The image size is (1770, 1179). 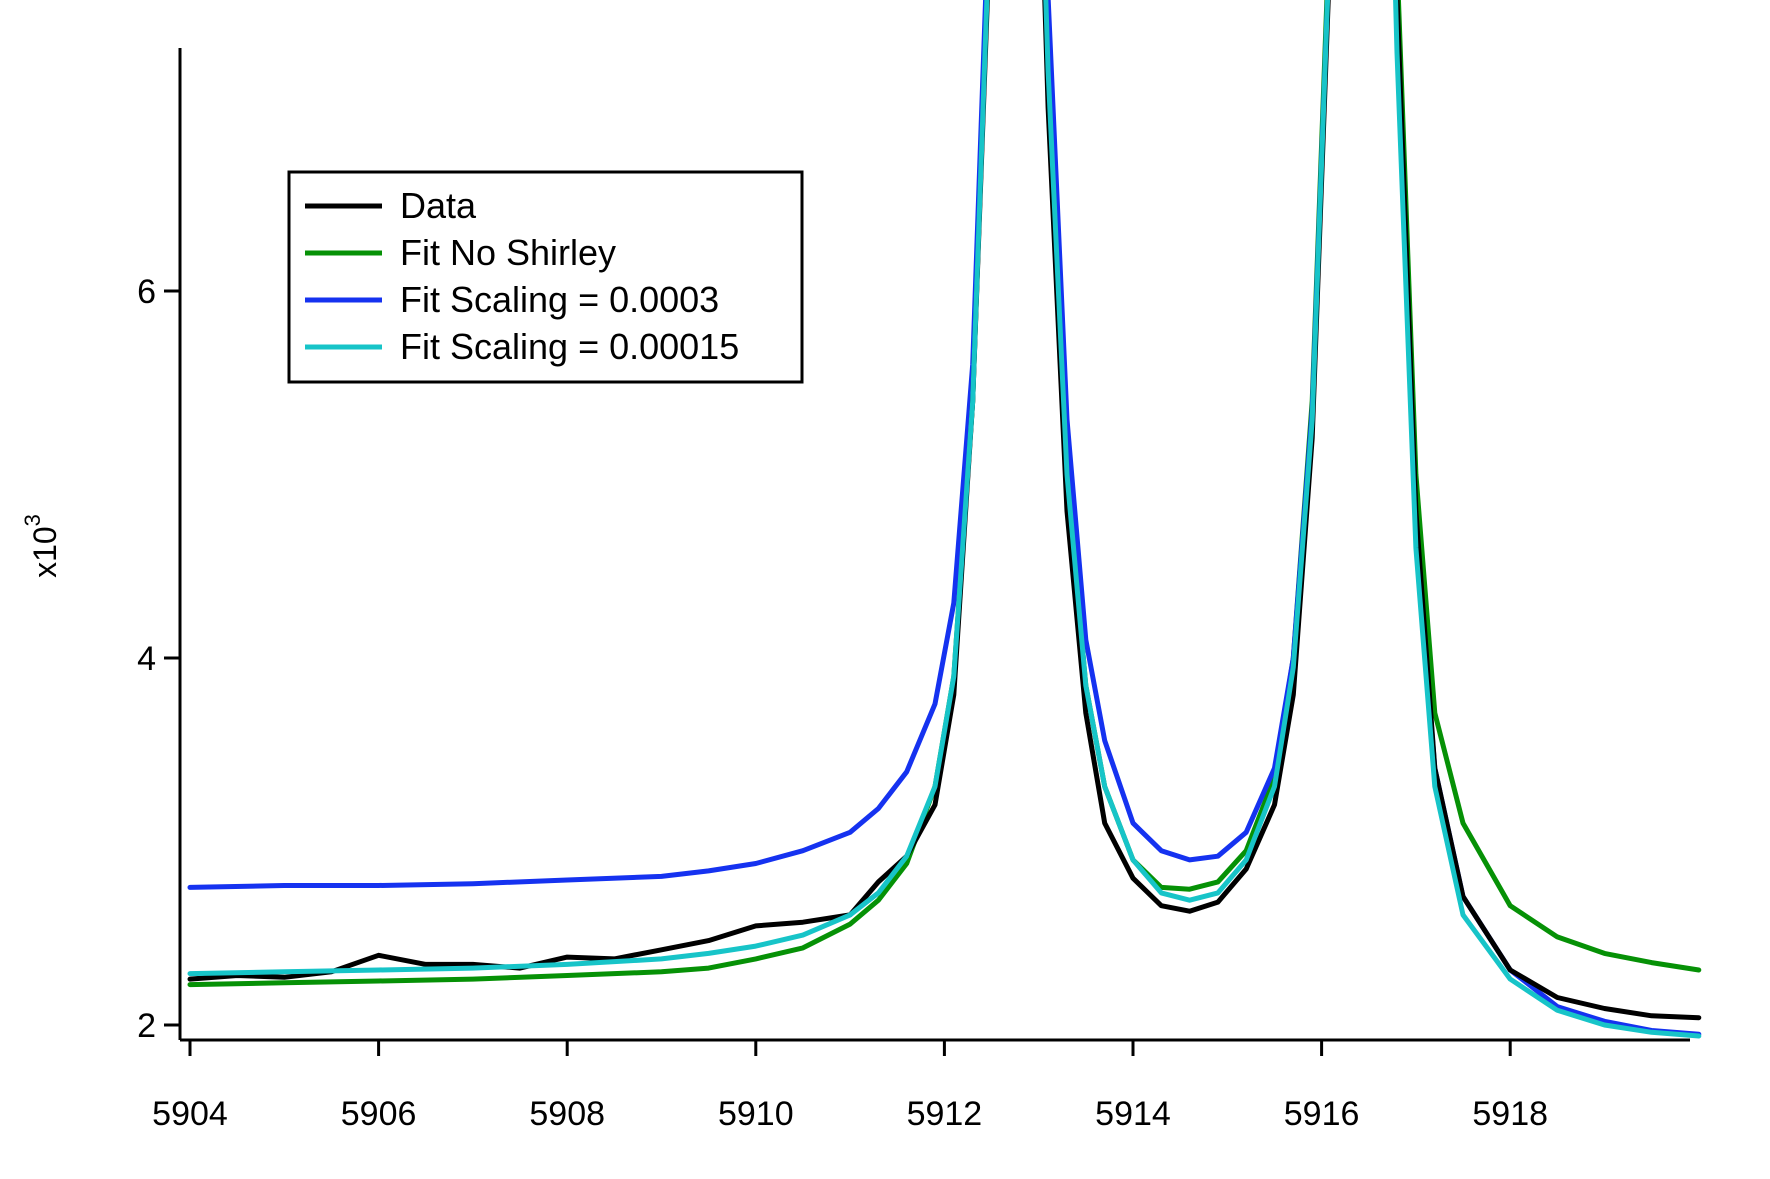 What do you see at coordinates (756, 1114) in the screenshot?
I see `x-tick-label-5910: 5910` at bounding box center [756, 1114].